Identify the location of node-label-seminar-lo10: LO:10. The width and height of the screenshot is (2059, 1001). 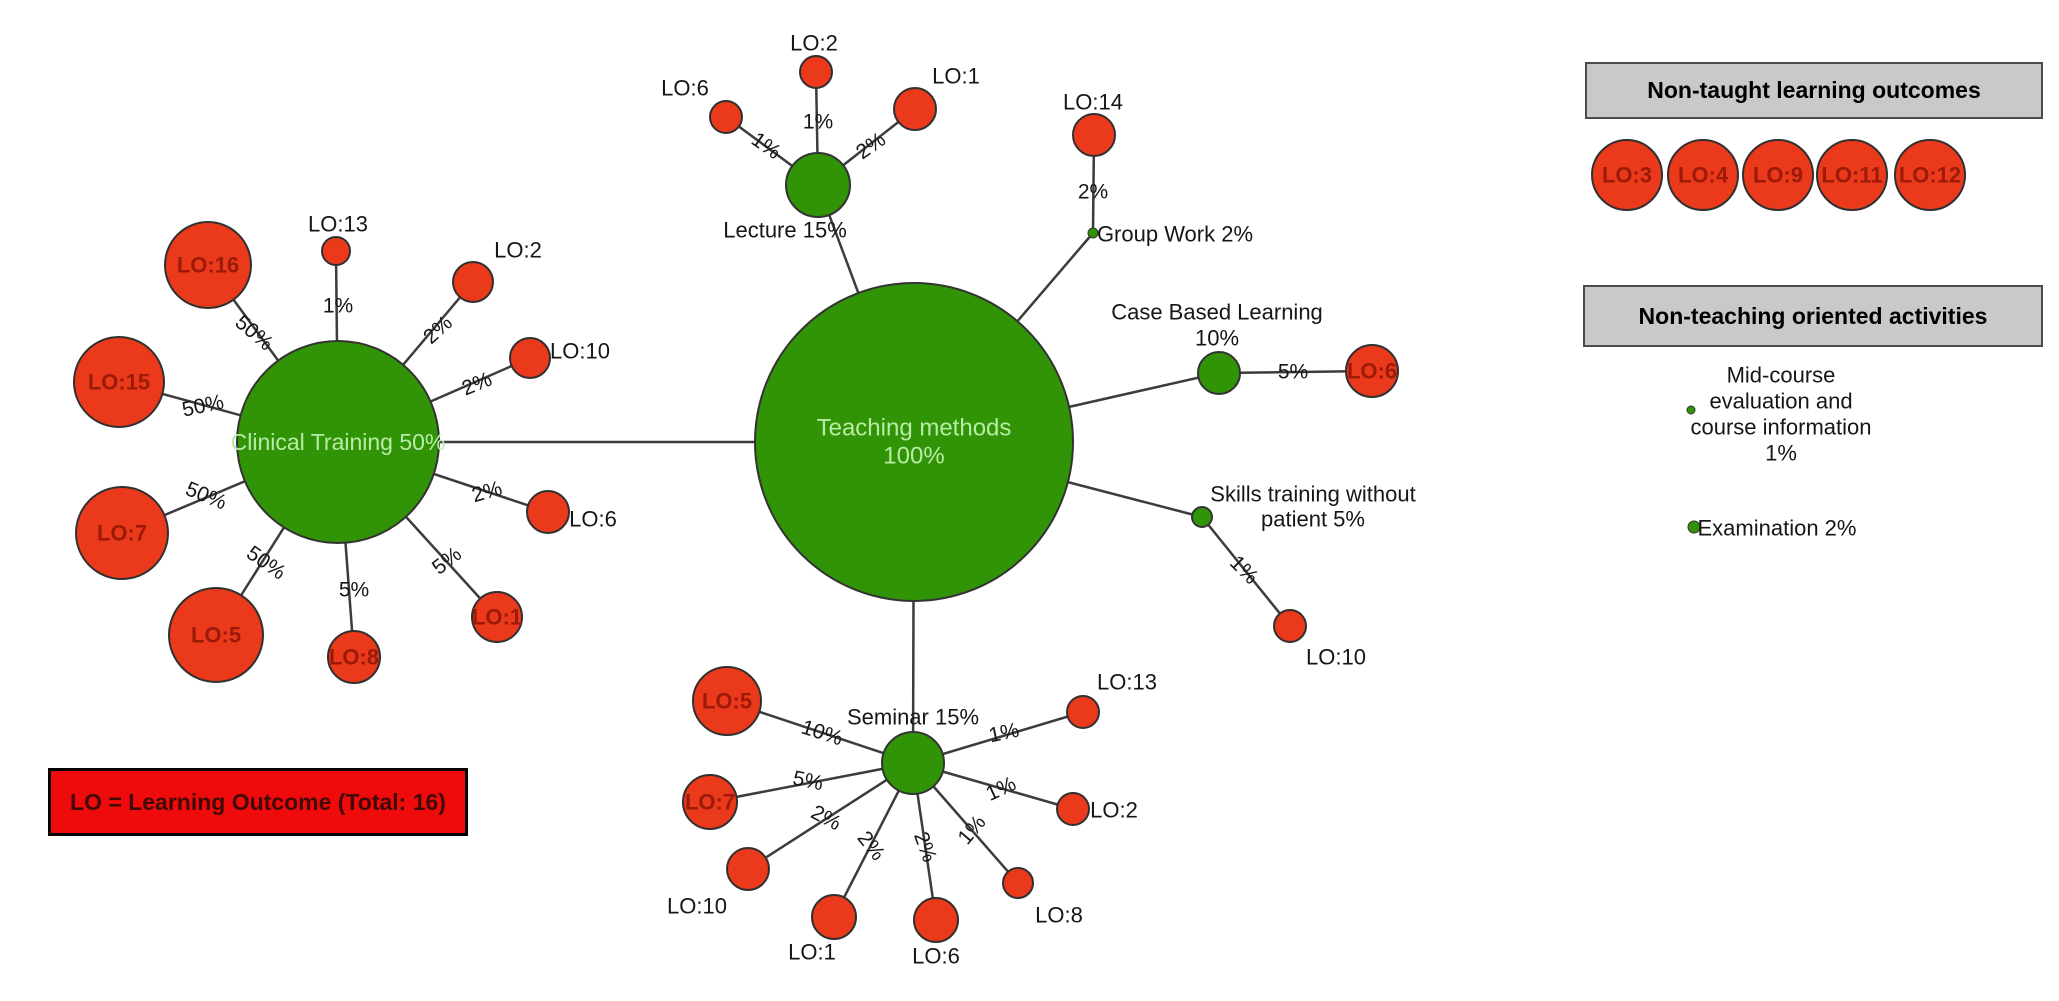
(697, 906).